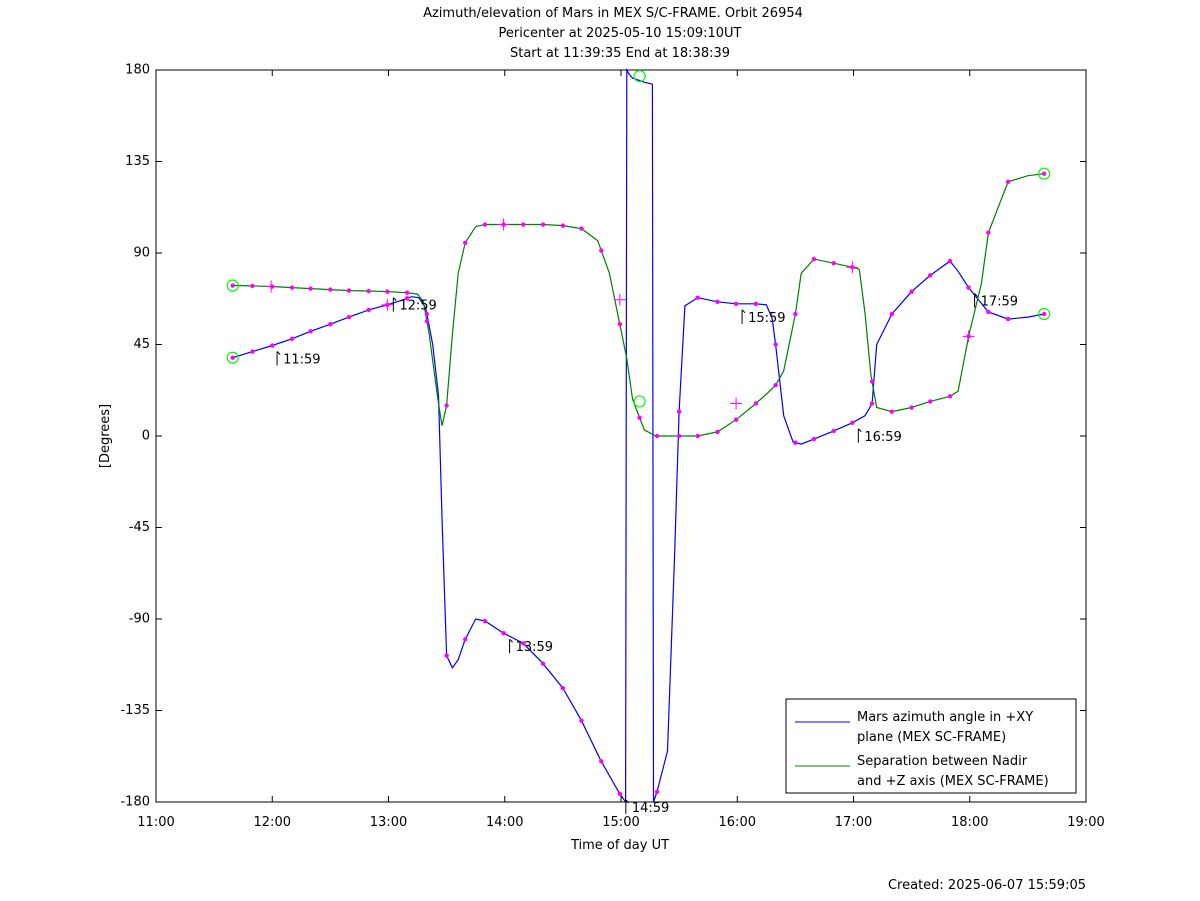 Image resolution: width=1200 pixels, height=901 pixels. Describe the element at coordinates (650, 808) in the screenshot. I see `hour-mark-label: 14:59` at that location.